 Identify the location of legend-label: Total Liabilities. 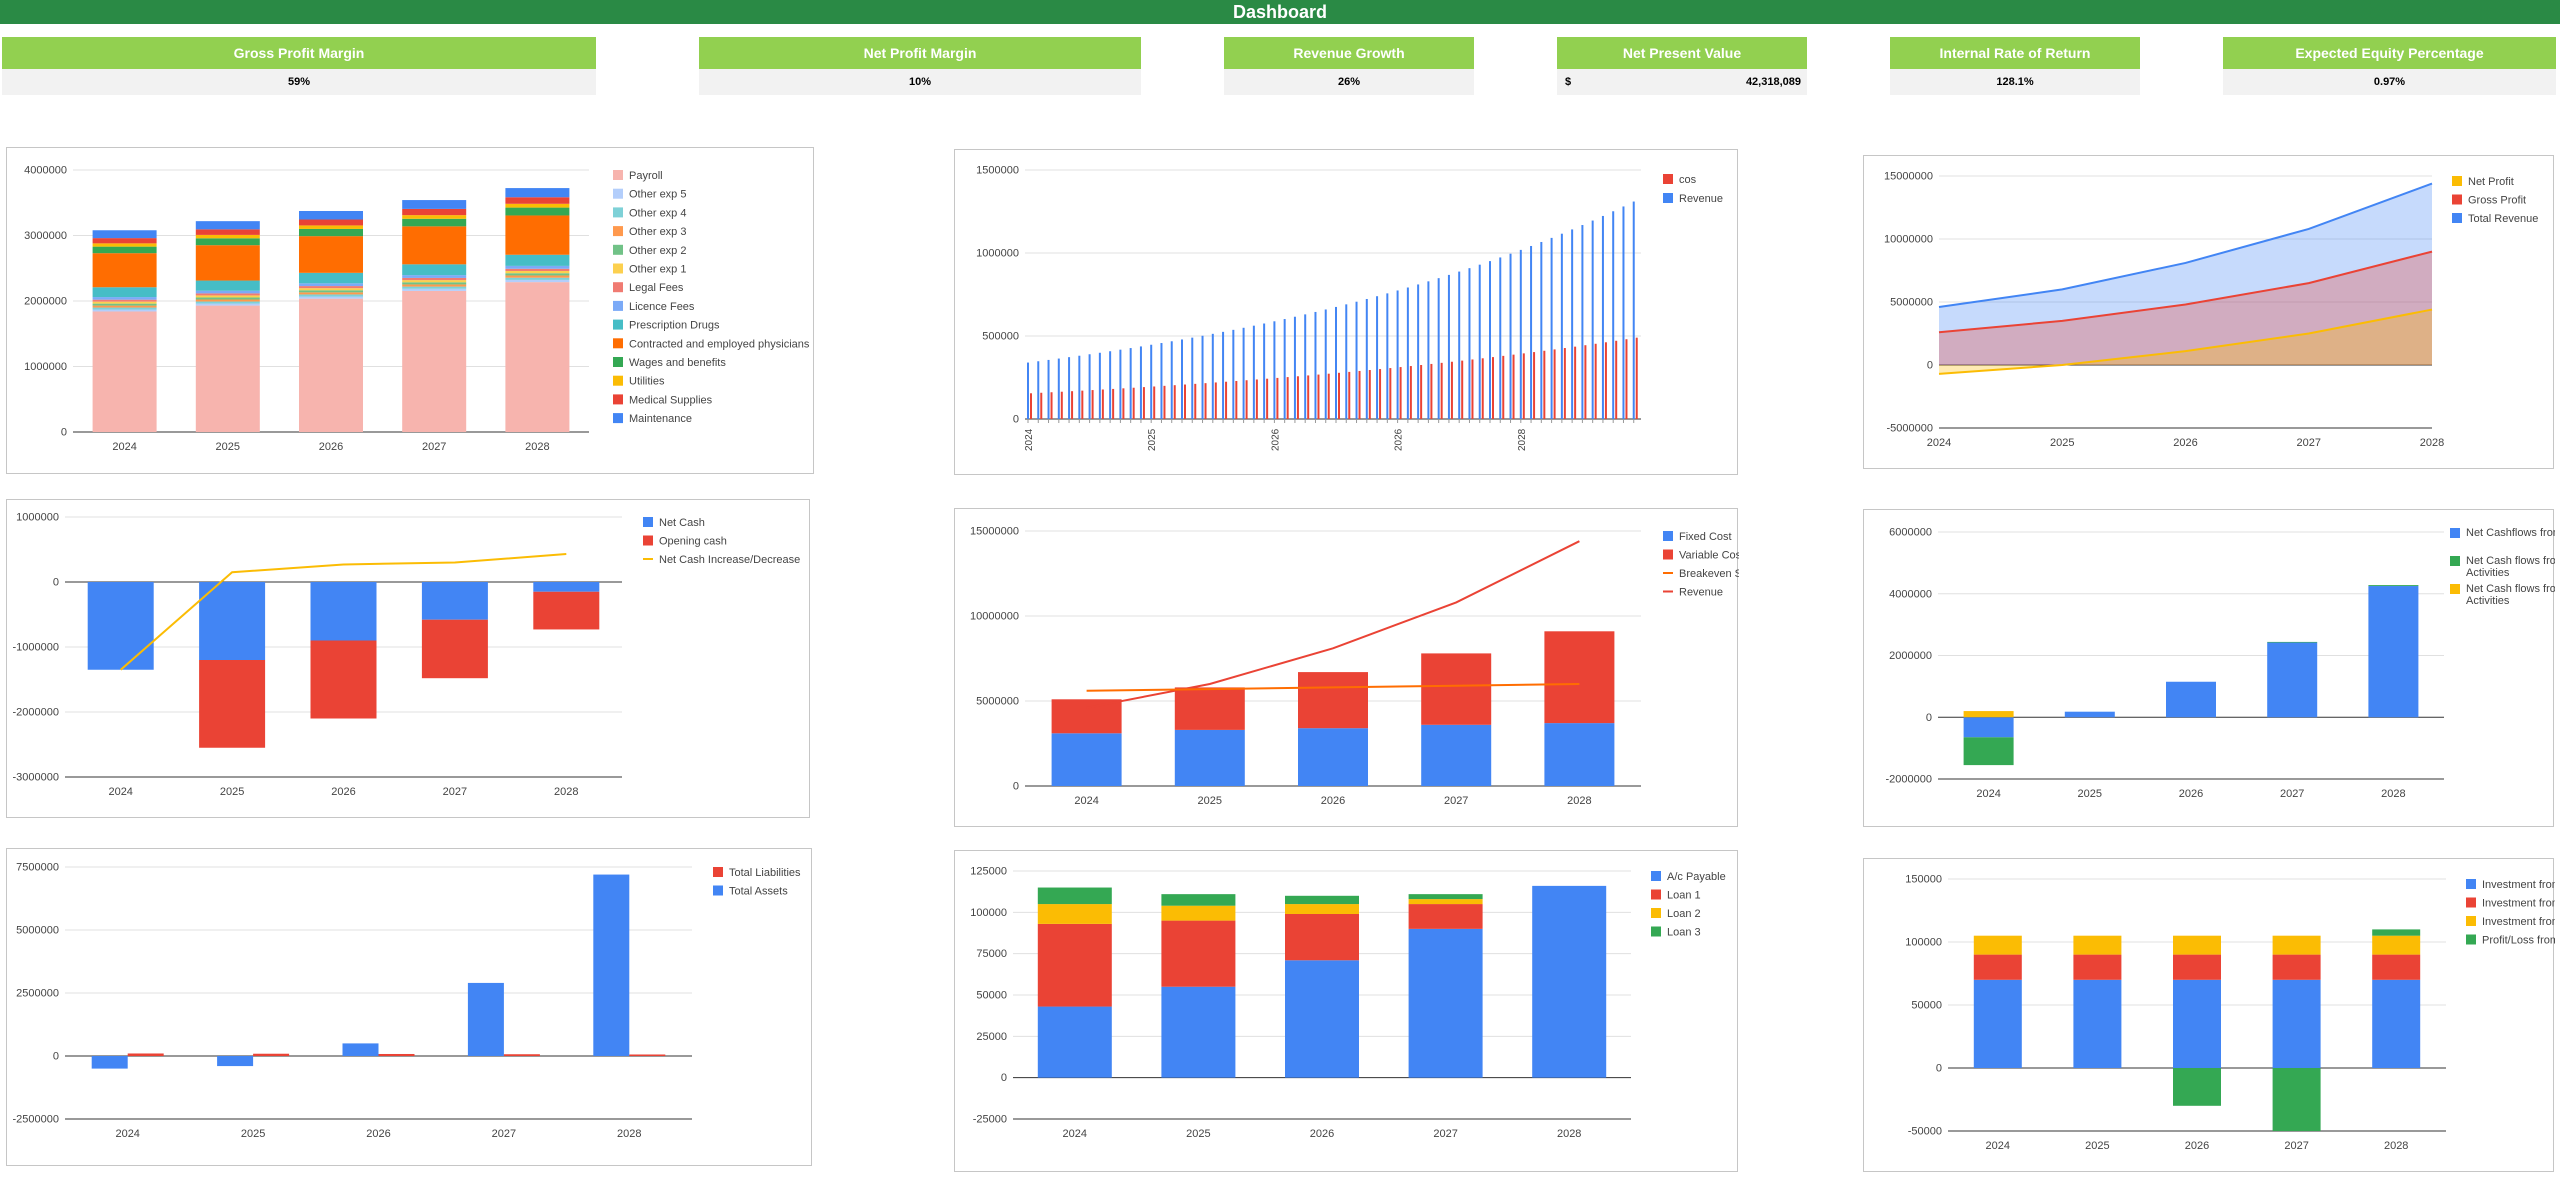
(765, 873).